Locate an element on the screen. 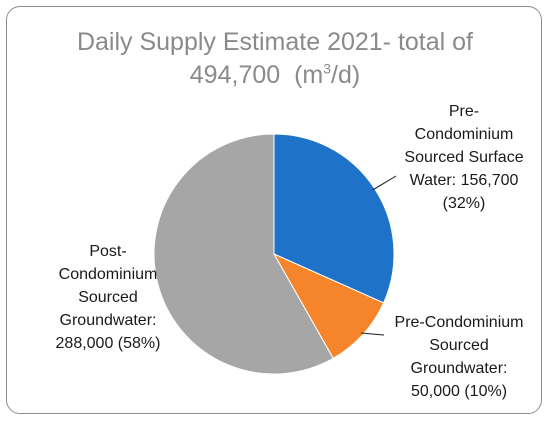 This screenshot has width=550, height=422. leader-line-pre-ground is located at coordinates (373, 334).